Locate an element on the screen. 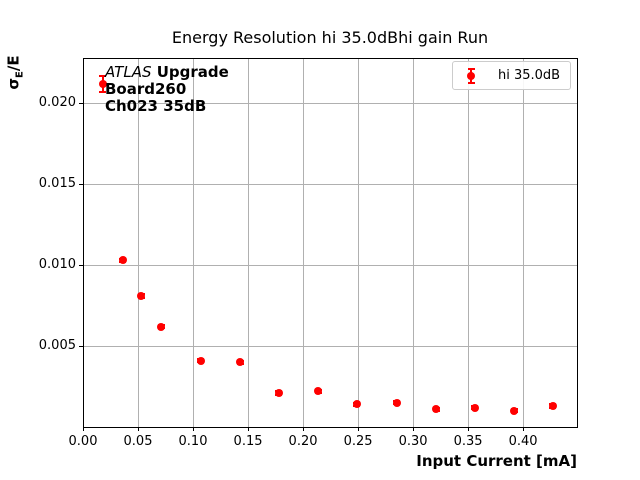 Image resolution: width=640 pixels, height=480 pixels. x-tick-label: 0.35 is located at coordinates (468, 441).